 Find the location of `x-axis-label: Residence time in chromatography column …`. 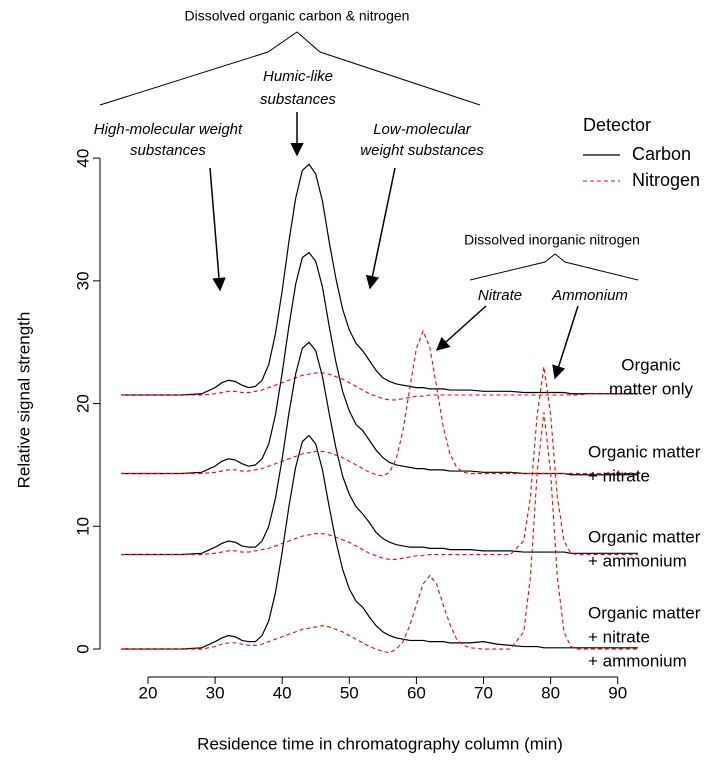

x-axis-label: Residence time in chromatography column … is located at coordinates (380, 743).